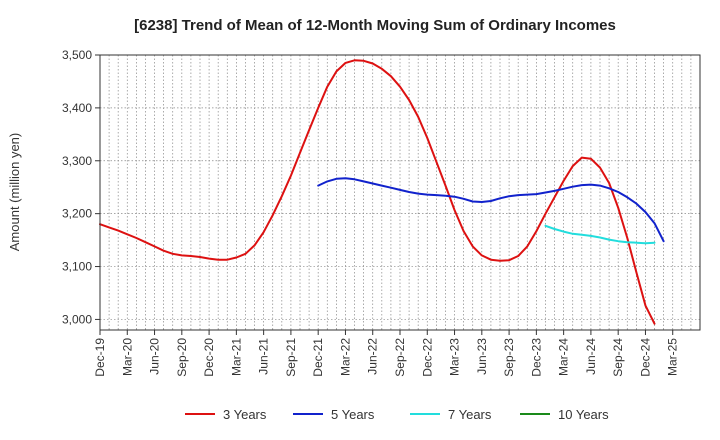 The width and height of the screenshot is (720, 440). What do you see at coordinates (470, 414) in the screenshot?
I see `legend-label: 7 Years` at bounding box center [470, 414].